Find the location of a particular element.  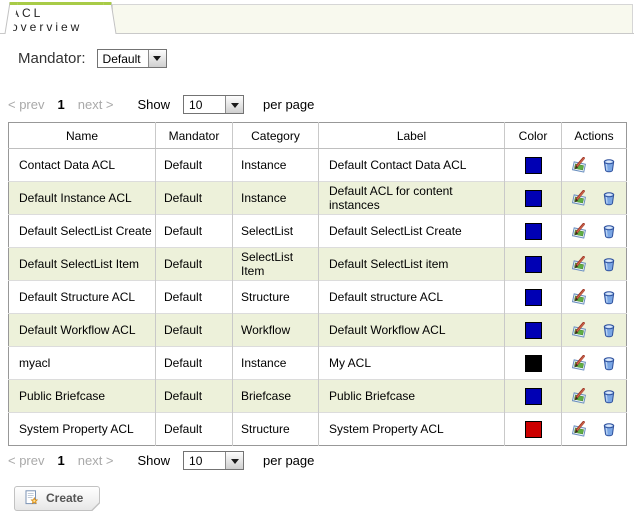

tab-label: ACL overview is located at coordinates (47, 19).